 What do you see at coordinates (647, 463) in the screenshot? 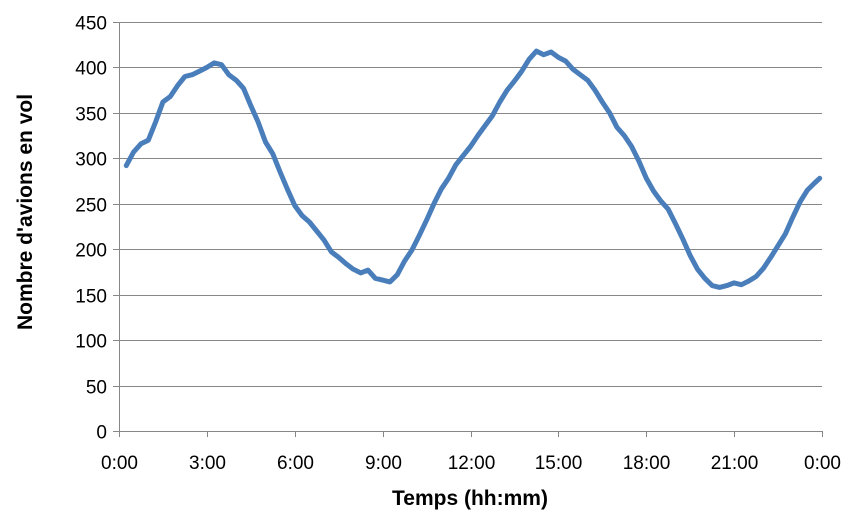
I see `x-tick-label: 18:00` at bounding box center [647, 463].